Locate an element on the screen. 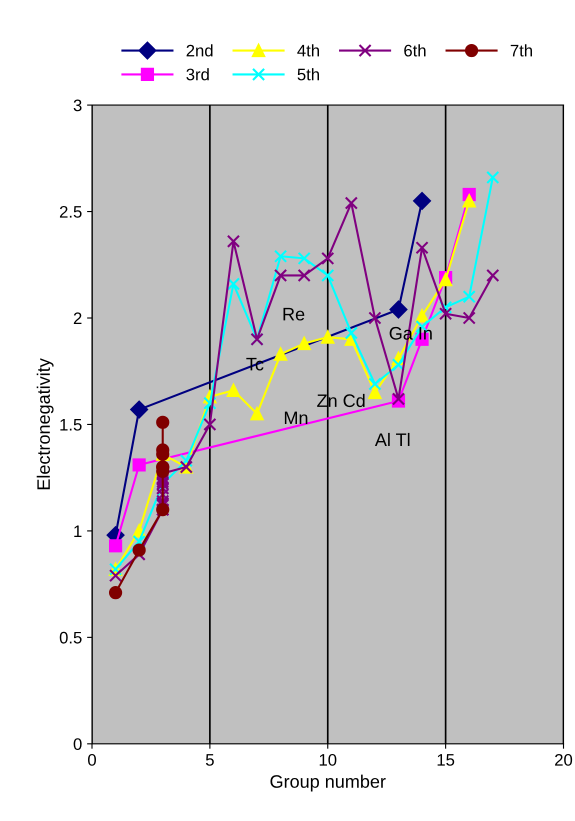 Image resolution: width=575 pixels, height=821 pixels. x-tick-label: 0 is located at coordinates (92, 760).